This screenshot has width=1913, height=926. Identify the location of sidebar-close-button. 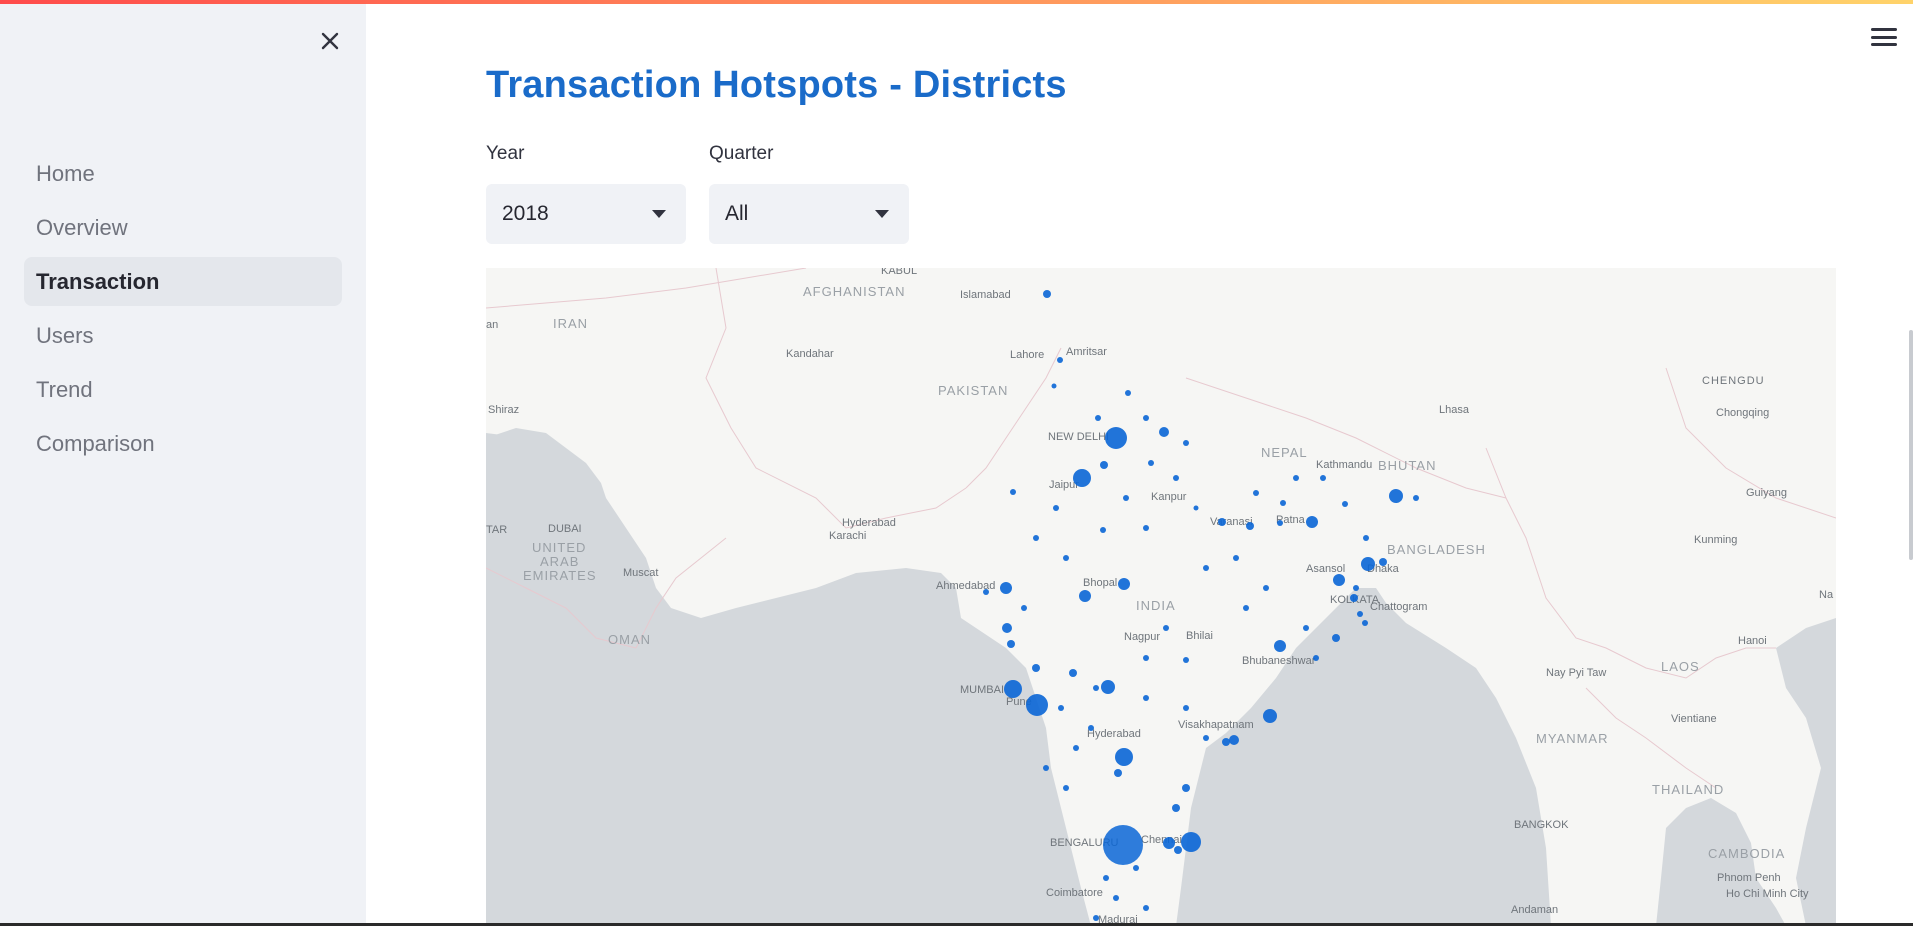
(330, 41).